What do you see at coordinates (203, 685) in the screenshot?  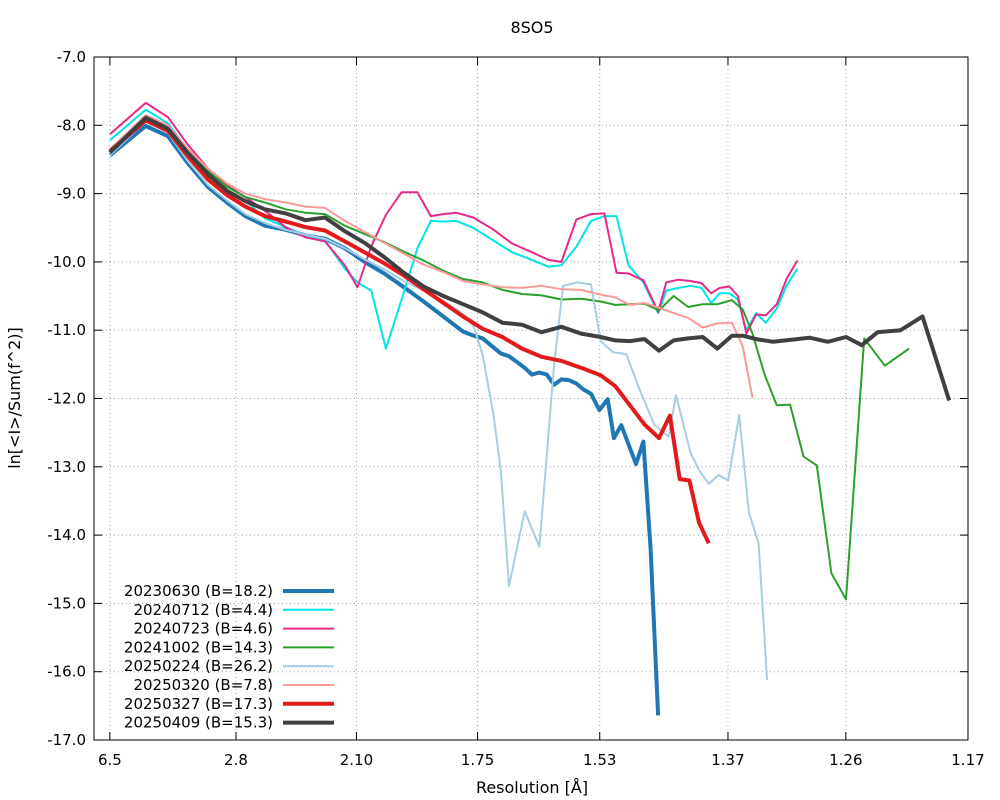 I see `legend-label: 20250320 (B=7.8)` at bounding box center [203, 685].